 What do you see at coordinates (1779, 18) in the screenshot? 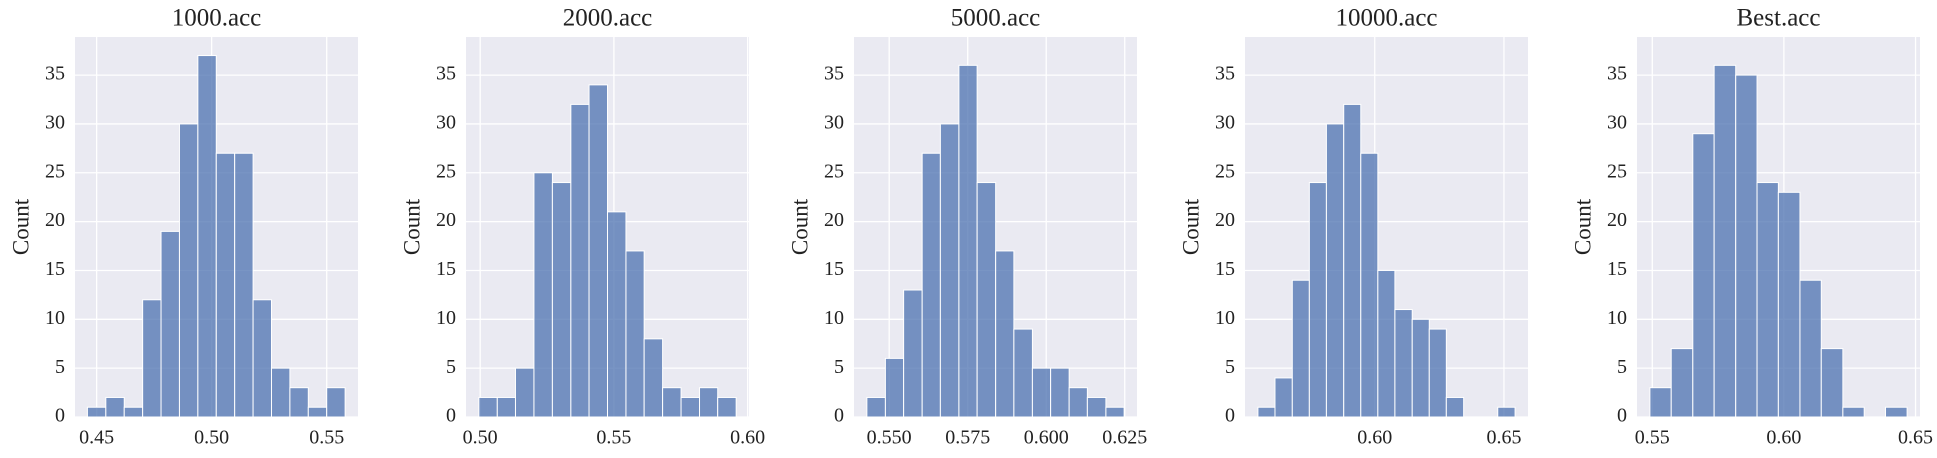
I see `chart-title: Best.acc` at bounding box center [1779, 18].